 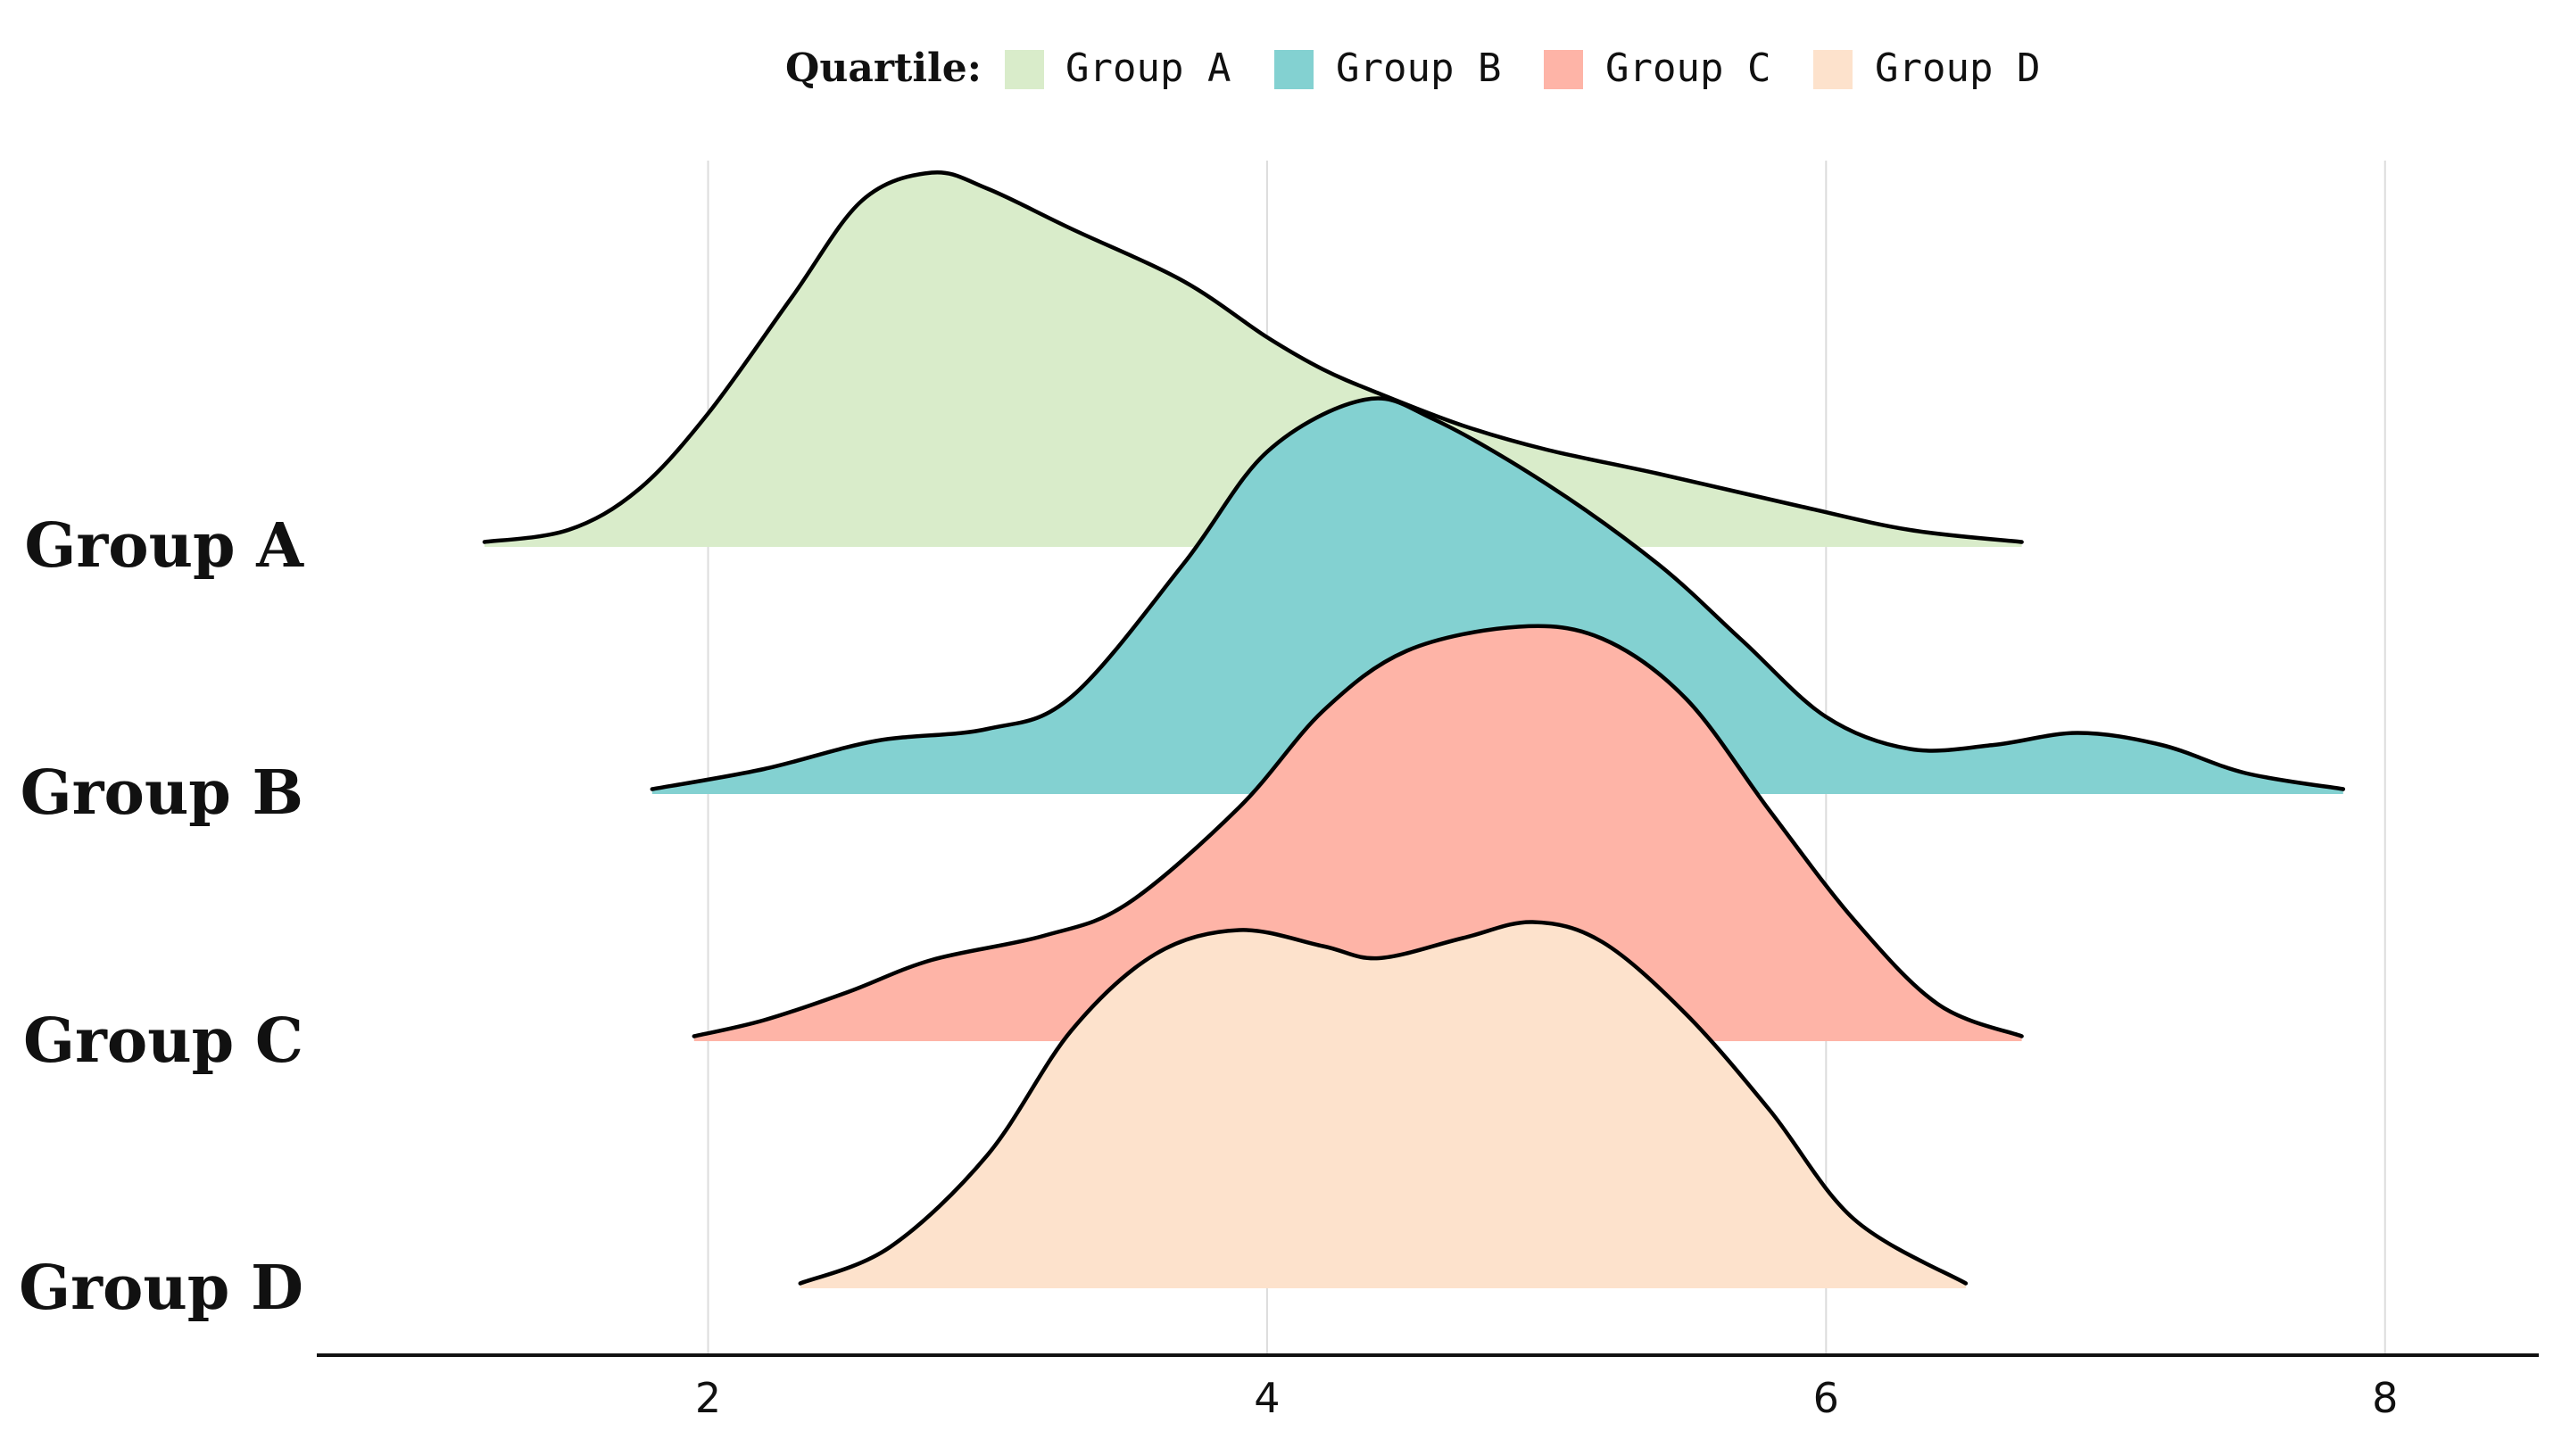 What do you see at coordinates (1564, 70) in the screenshot?
I see `legend-swatch-group-c` at bounding box center [1564, 70].